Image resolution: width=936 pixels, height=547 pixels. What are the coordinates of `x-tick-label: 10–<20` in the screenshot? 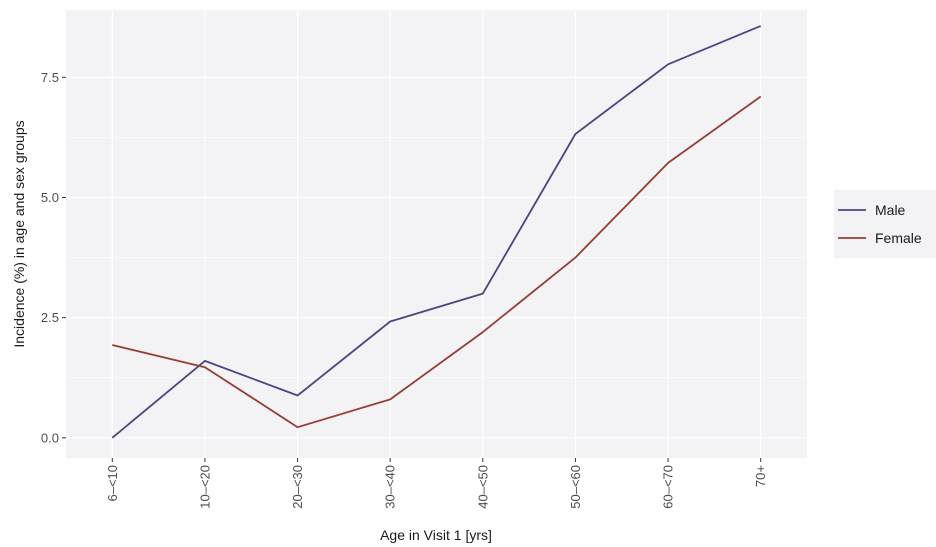 It's located at (204, 487).